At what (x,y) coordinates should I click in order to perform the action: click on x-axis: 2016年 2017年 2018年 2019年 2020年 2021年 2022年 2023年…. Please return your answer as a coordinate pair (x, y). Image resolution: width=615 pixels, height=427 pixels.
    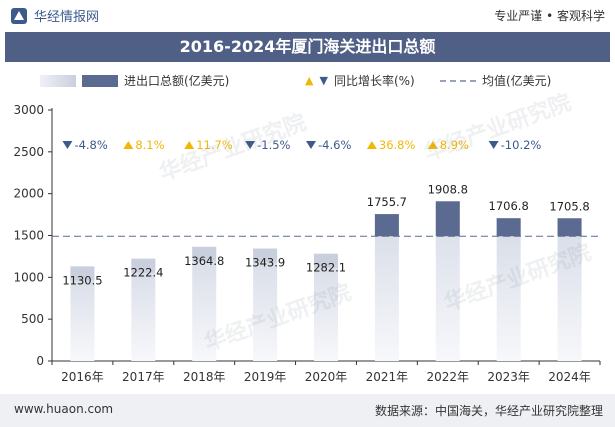
    Looking at the image, I should click on (326, 372).